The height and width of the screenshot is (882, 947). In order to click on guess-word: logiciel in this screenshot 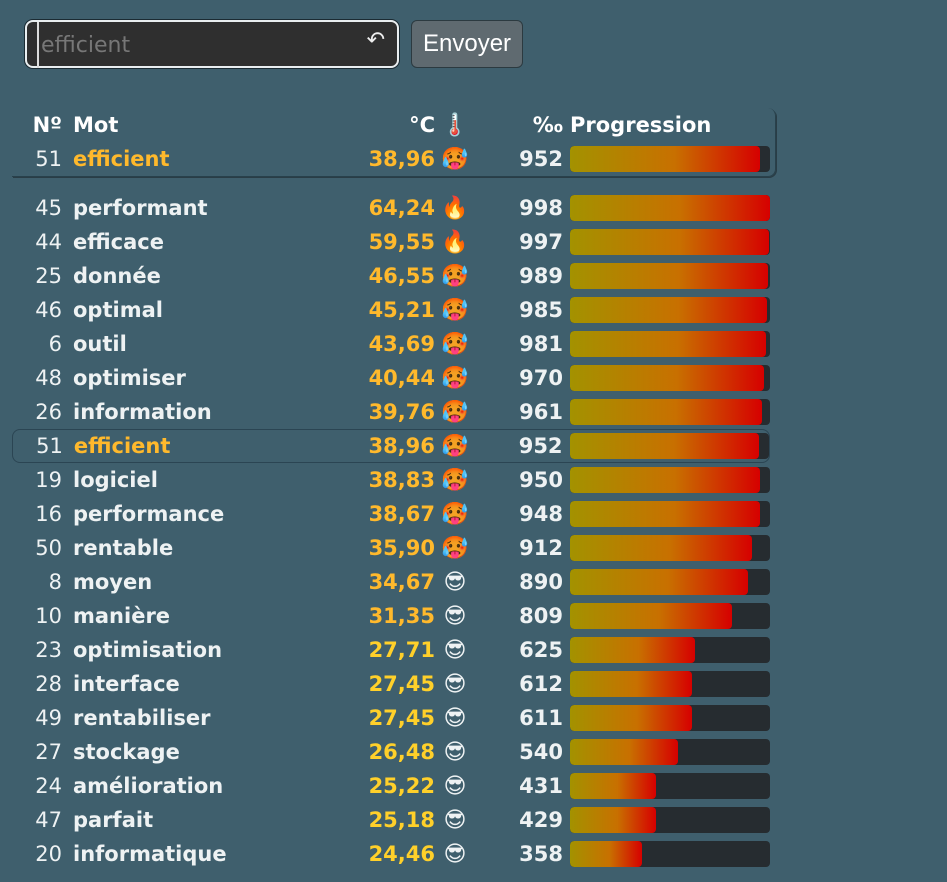, I will do `click(115, 480)`.